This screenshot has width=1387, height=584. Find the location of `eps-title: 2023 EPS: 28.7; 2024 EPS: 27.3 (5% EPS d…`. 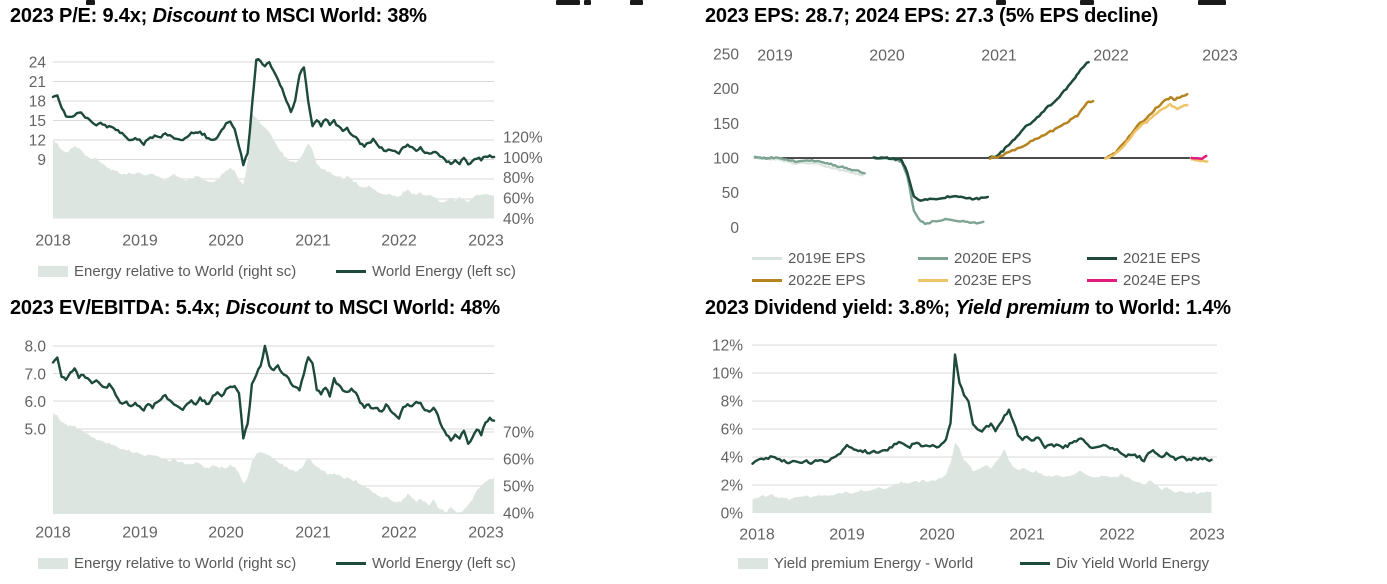

eps-title: 2023 EPS: 28.7; 2024 EPS: 27.3 (5% EPS d… is located at coordinates (931, 16).